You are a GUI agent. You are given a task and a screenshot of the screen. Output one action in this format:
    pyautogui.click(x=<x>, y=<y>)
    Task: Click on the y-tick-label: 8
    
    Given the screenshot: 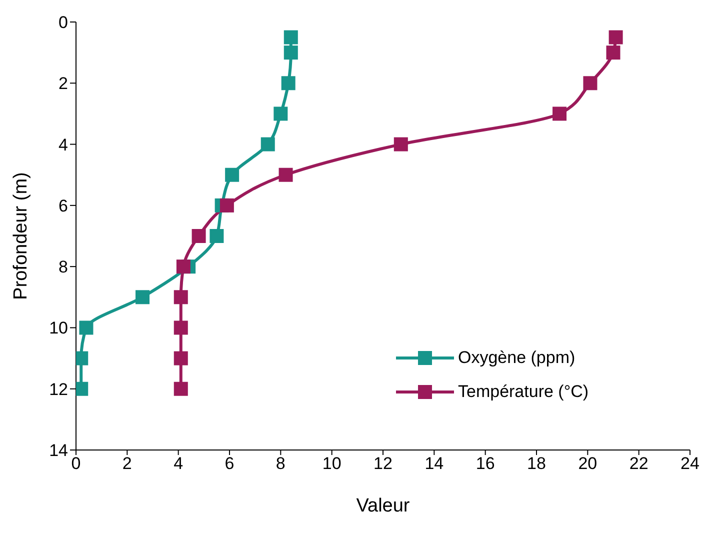 What is the action you would take?
    pyautogui.click(x=63, y=267)
    